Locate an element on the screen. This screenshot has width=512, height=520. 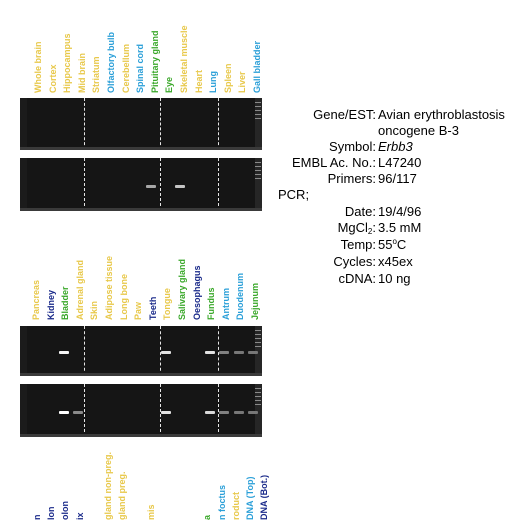
pcr-label: PCR; is located at coordinates (293, 194).